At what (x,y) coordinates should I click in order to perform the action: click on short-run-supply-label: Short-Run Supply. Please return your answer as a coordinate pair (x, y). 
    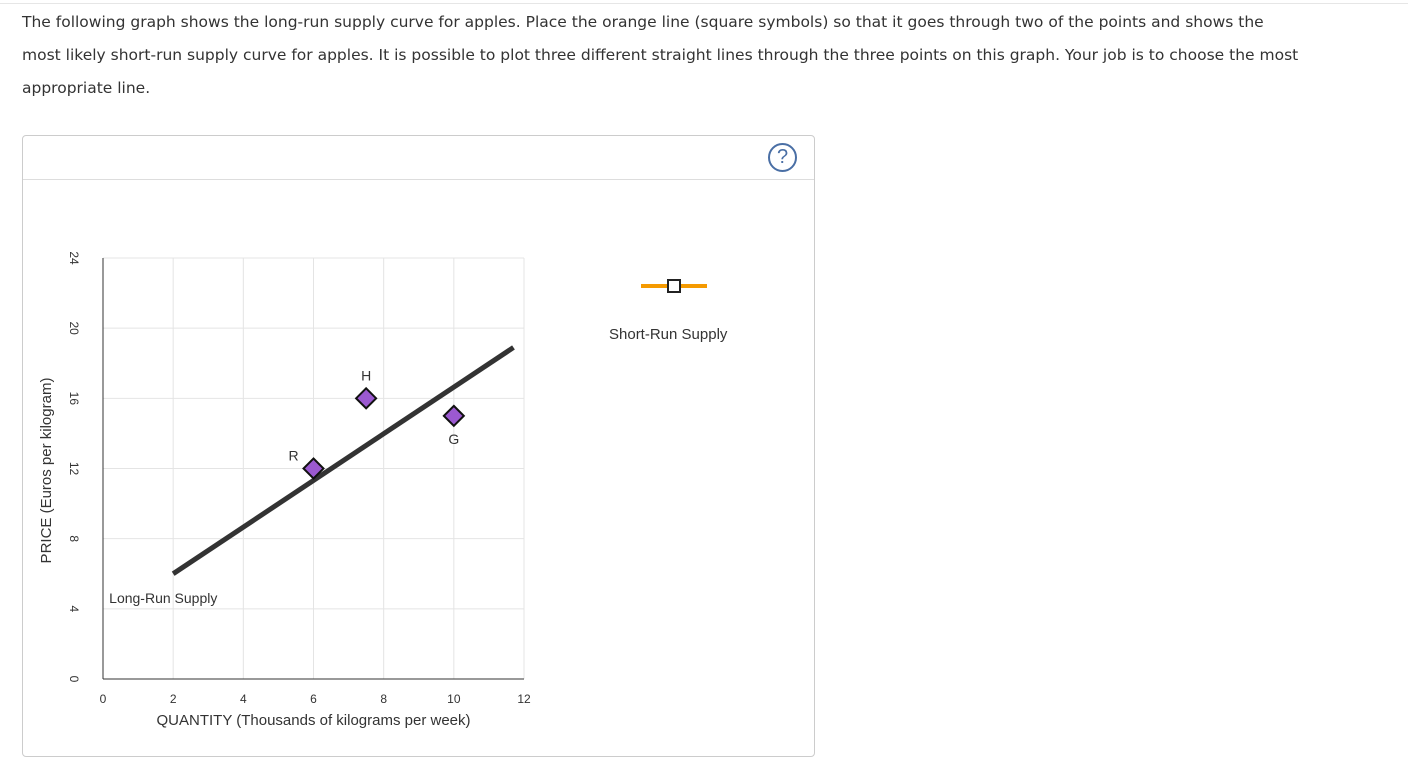
    Looking at the image, I should click on (668, 334).